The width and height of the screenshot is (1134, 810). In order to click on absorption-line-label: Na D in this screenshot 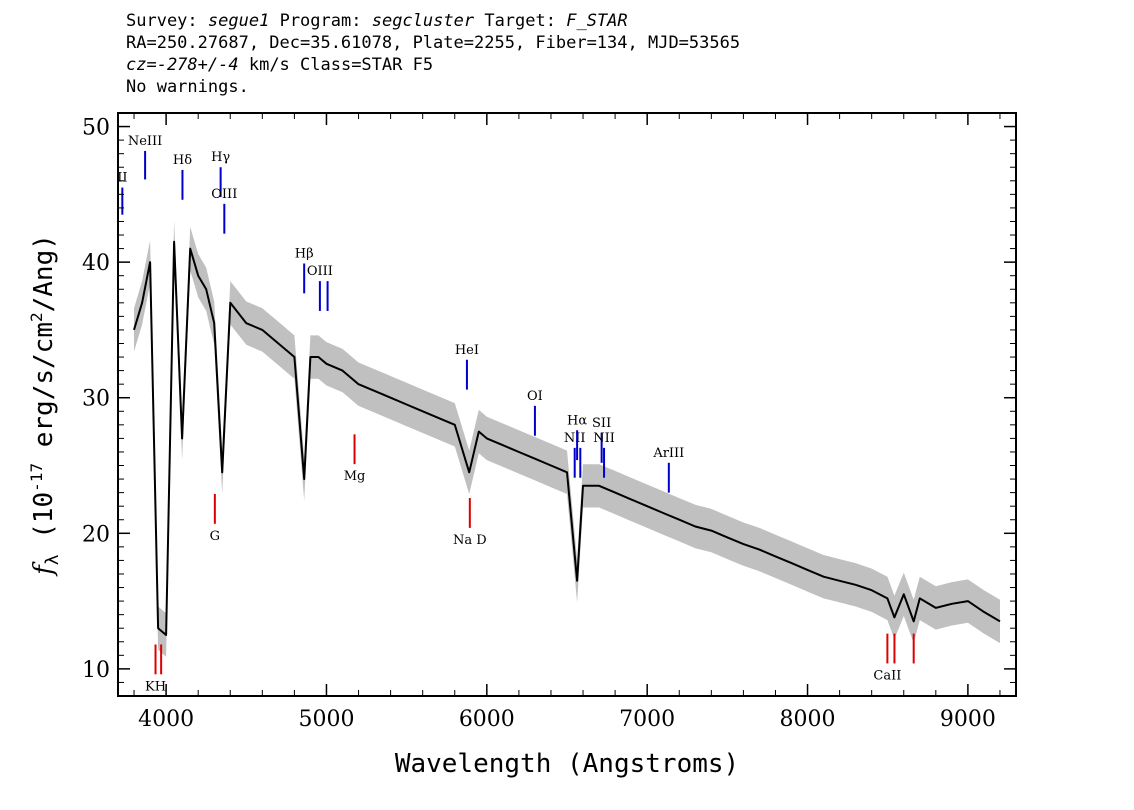, I will do `click(470, 540)`.